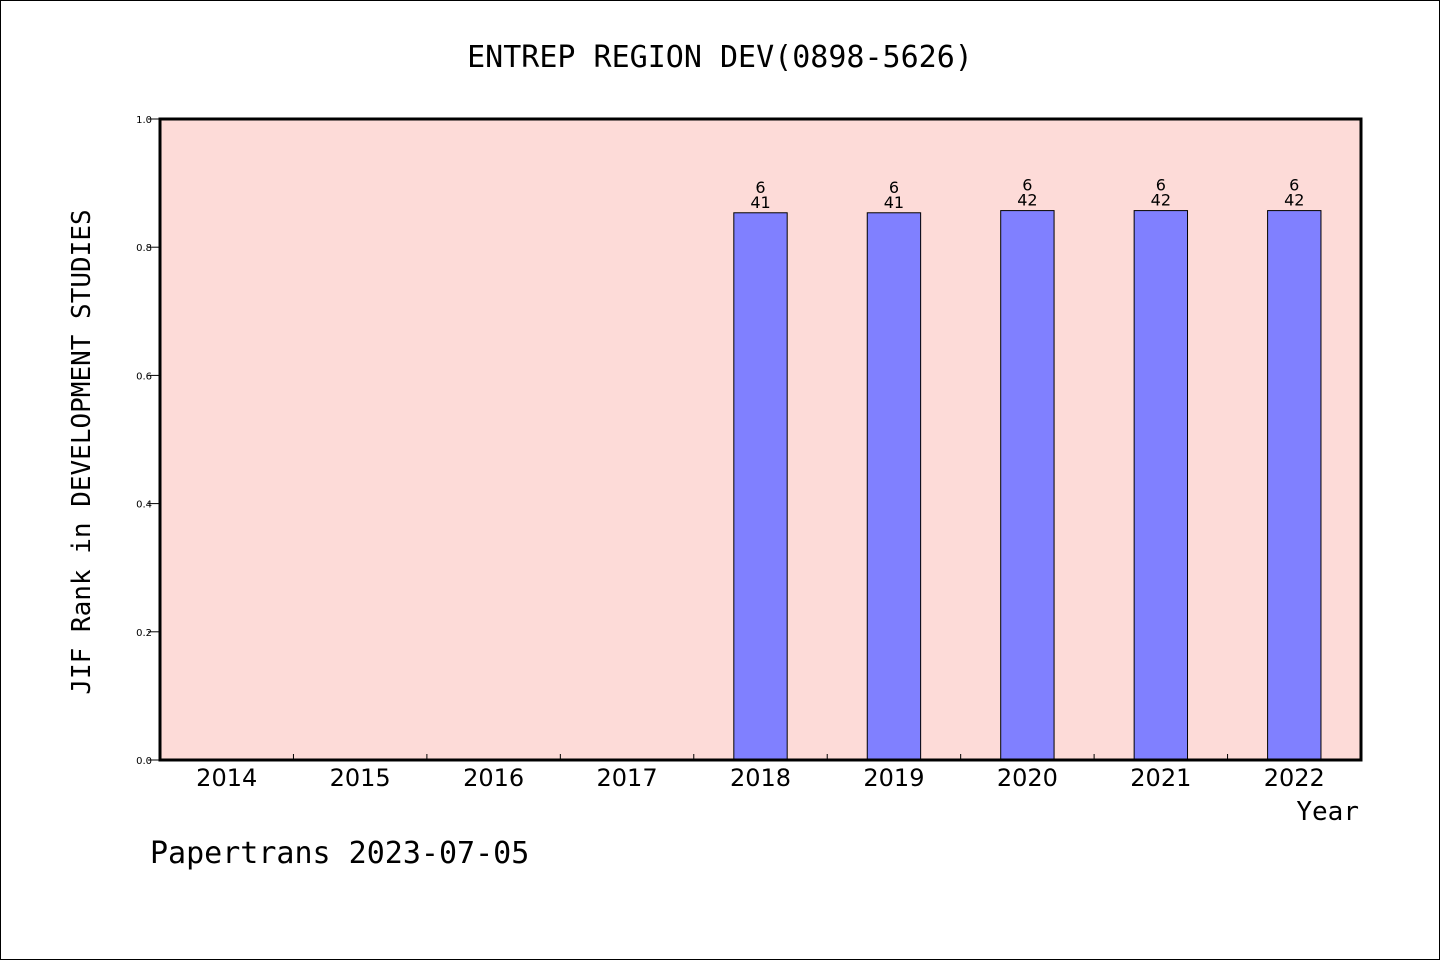 Image resolution: width=1440 pixels, height=960 pixels. I want to click on y-axis-label: JIF Rank in DEVELOPMENT STUDIES, so click(82, 451).